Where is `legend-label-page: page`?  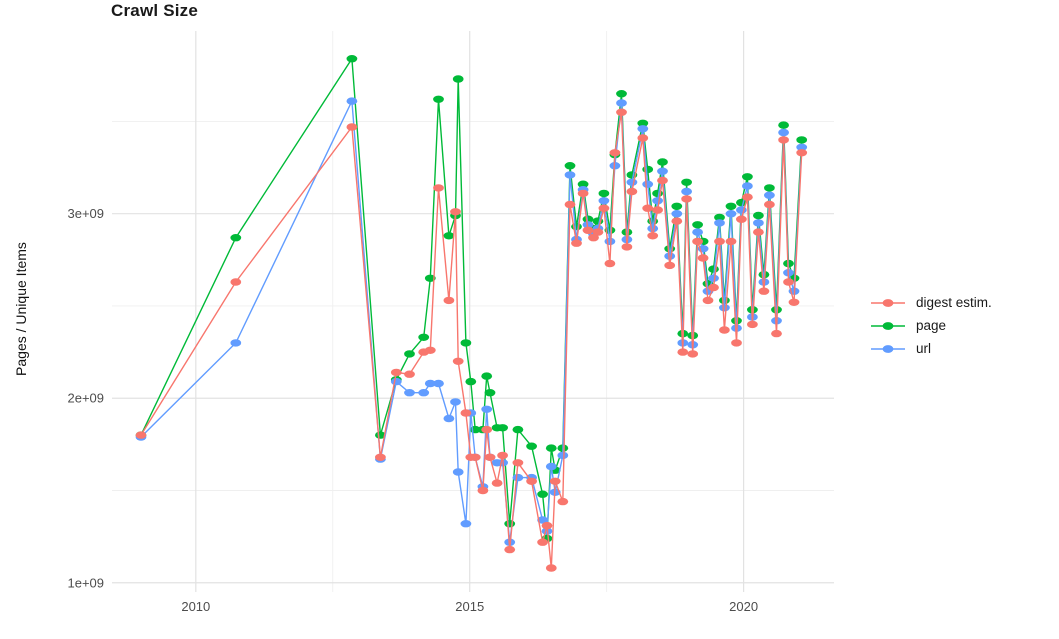
legend-label-page: page is located at coordinates (931, 325).